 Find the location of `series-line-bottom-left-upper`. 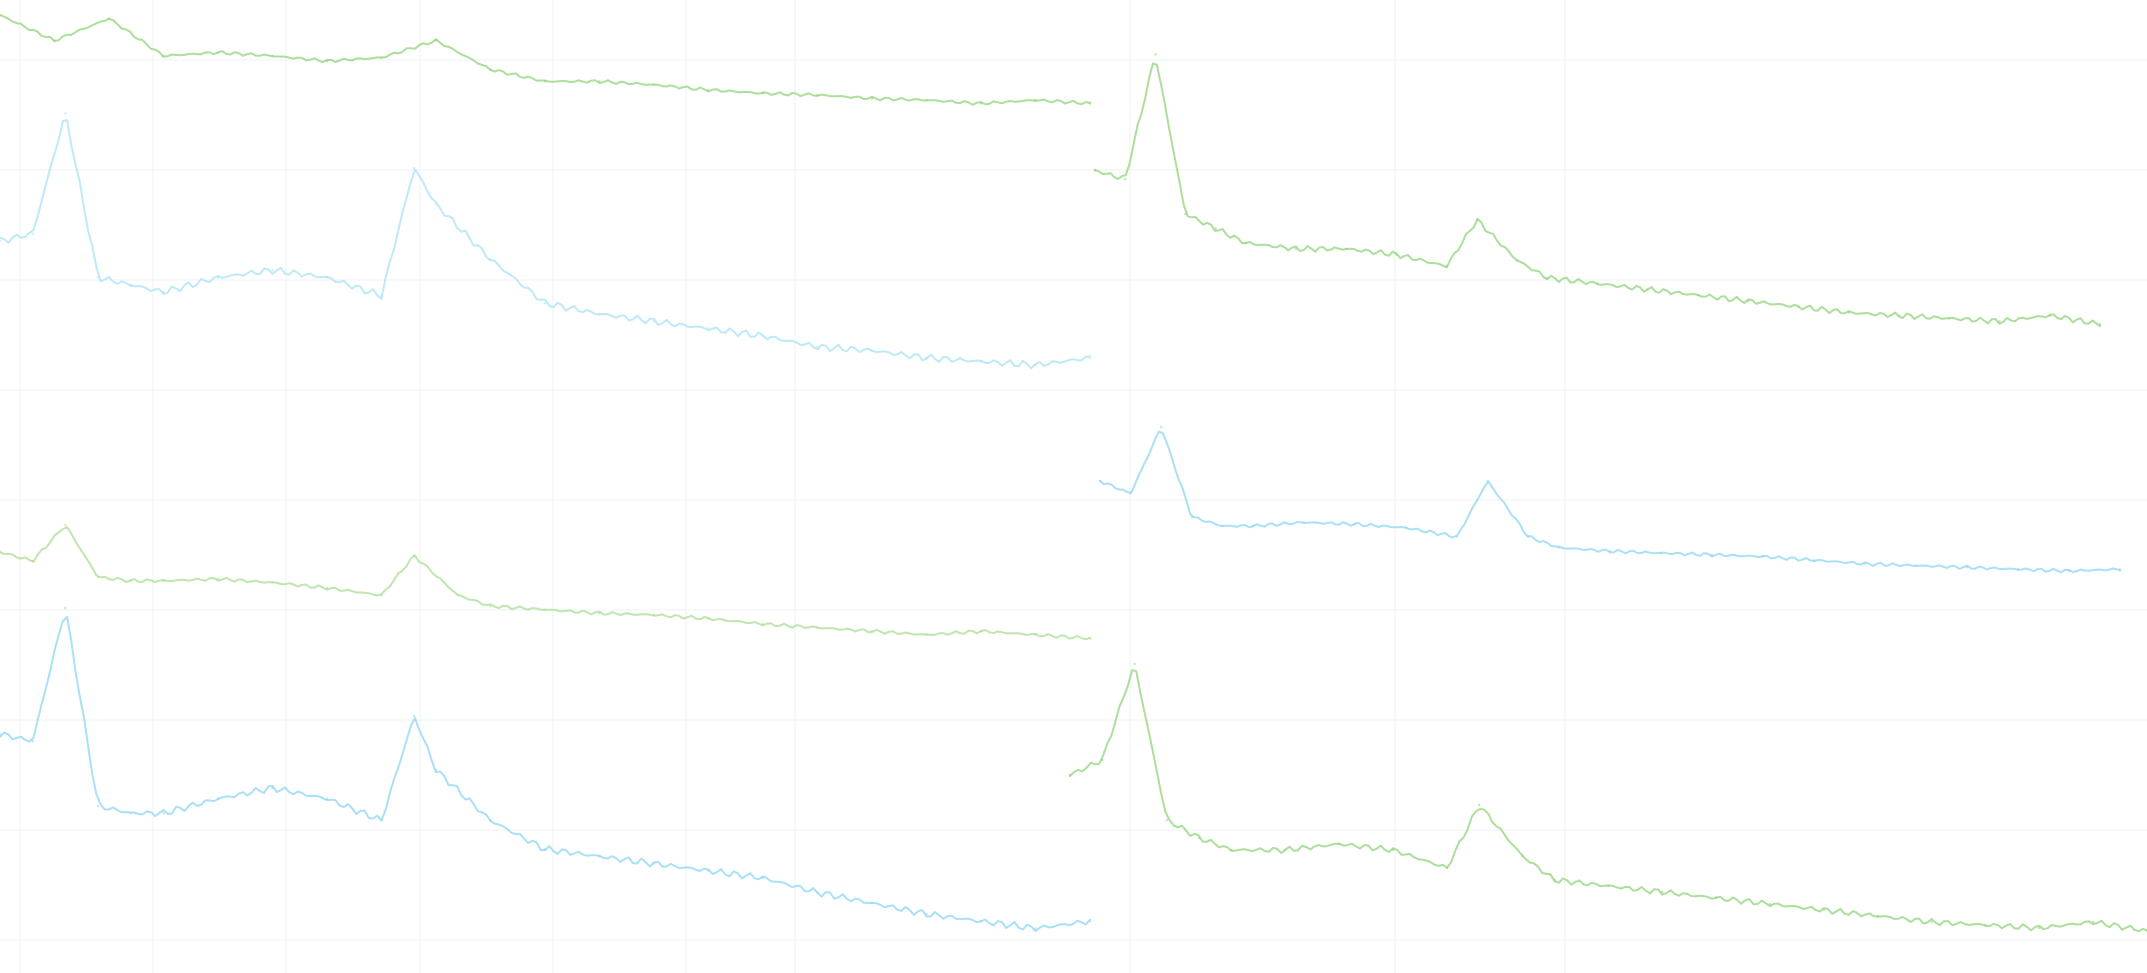

series-line-bottom-left-upper is located at coordinates (545, 583).